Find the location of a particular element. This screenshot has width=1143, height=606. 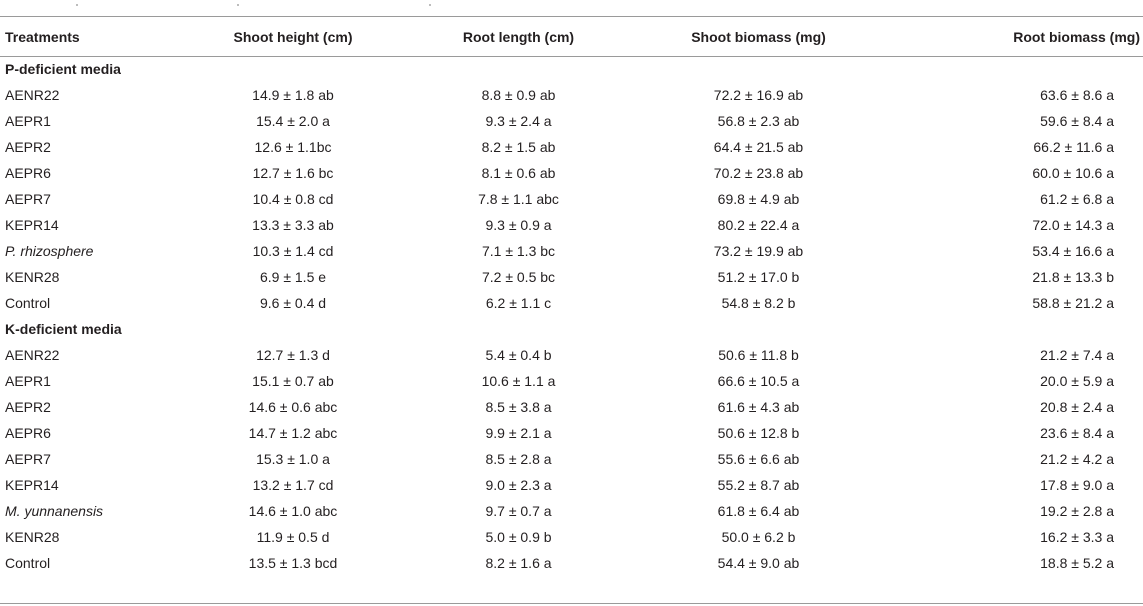

cell-shoot-height: 12.7 ± 1.6 bc is located at coordinates (293, 173).